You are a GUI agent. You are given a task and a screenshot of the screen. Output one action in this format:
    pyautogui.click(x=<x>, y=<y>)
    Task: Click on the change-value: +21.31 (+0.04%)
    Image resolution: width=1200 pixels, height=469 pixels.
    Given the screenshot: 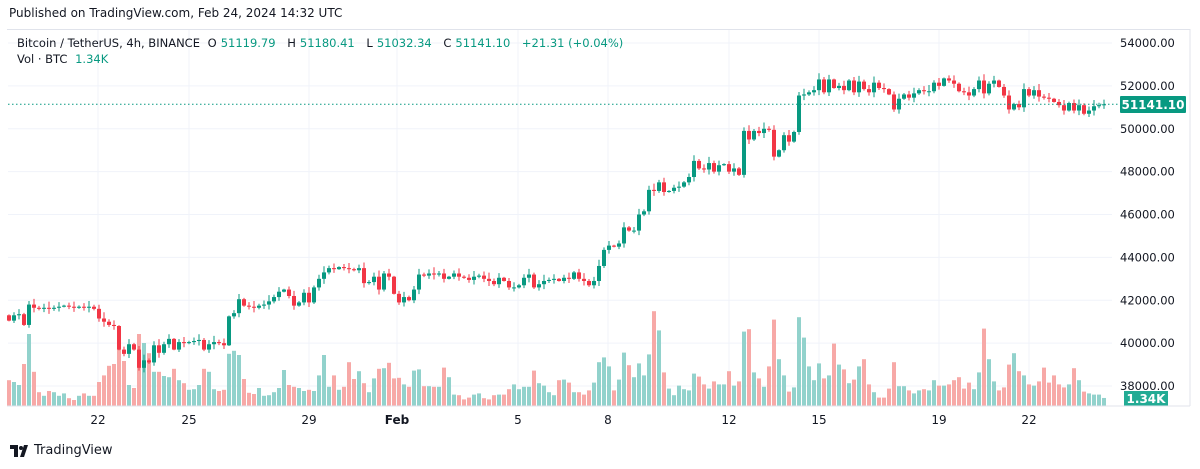 What is the action you would take?
    pyautogui.click(x=572, y=43)
    